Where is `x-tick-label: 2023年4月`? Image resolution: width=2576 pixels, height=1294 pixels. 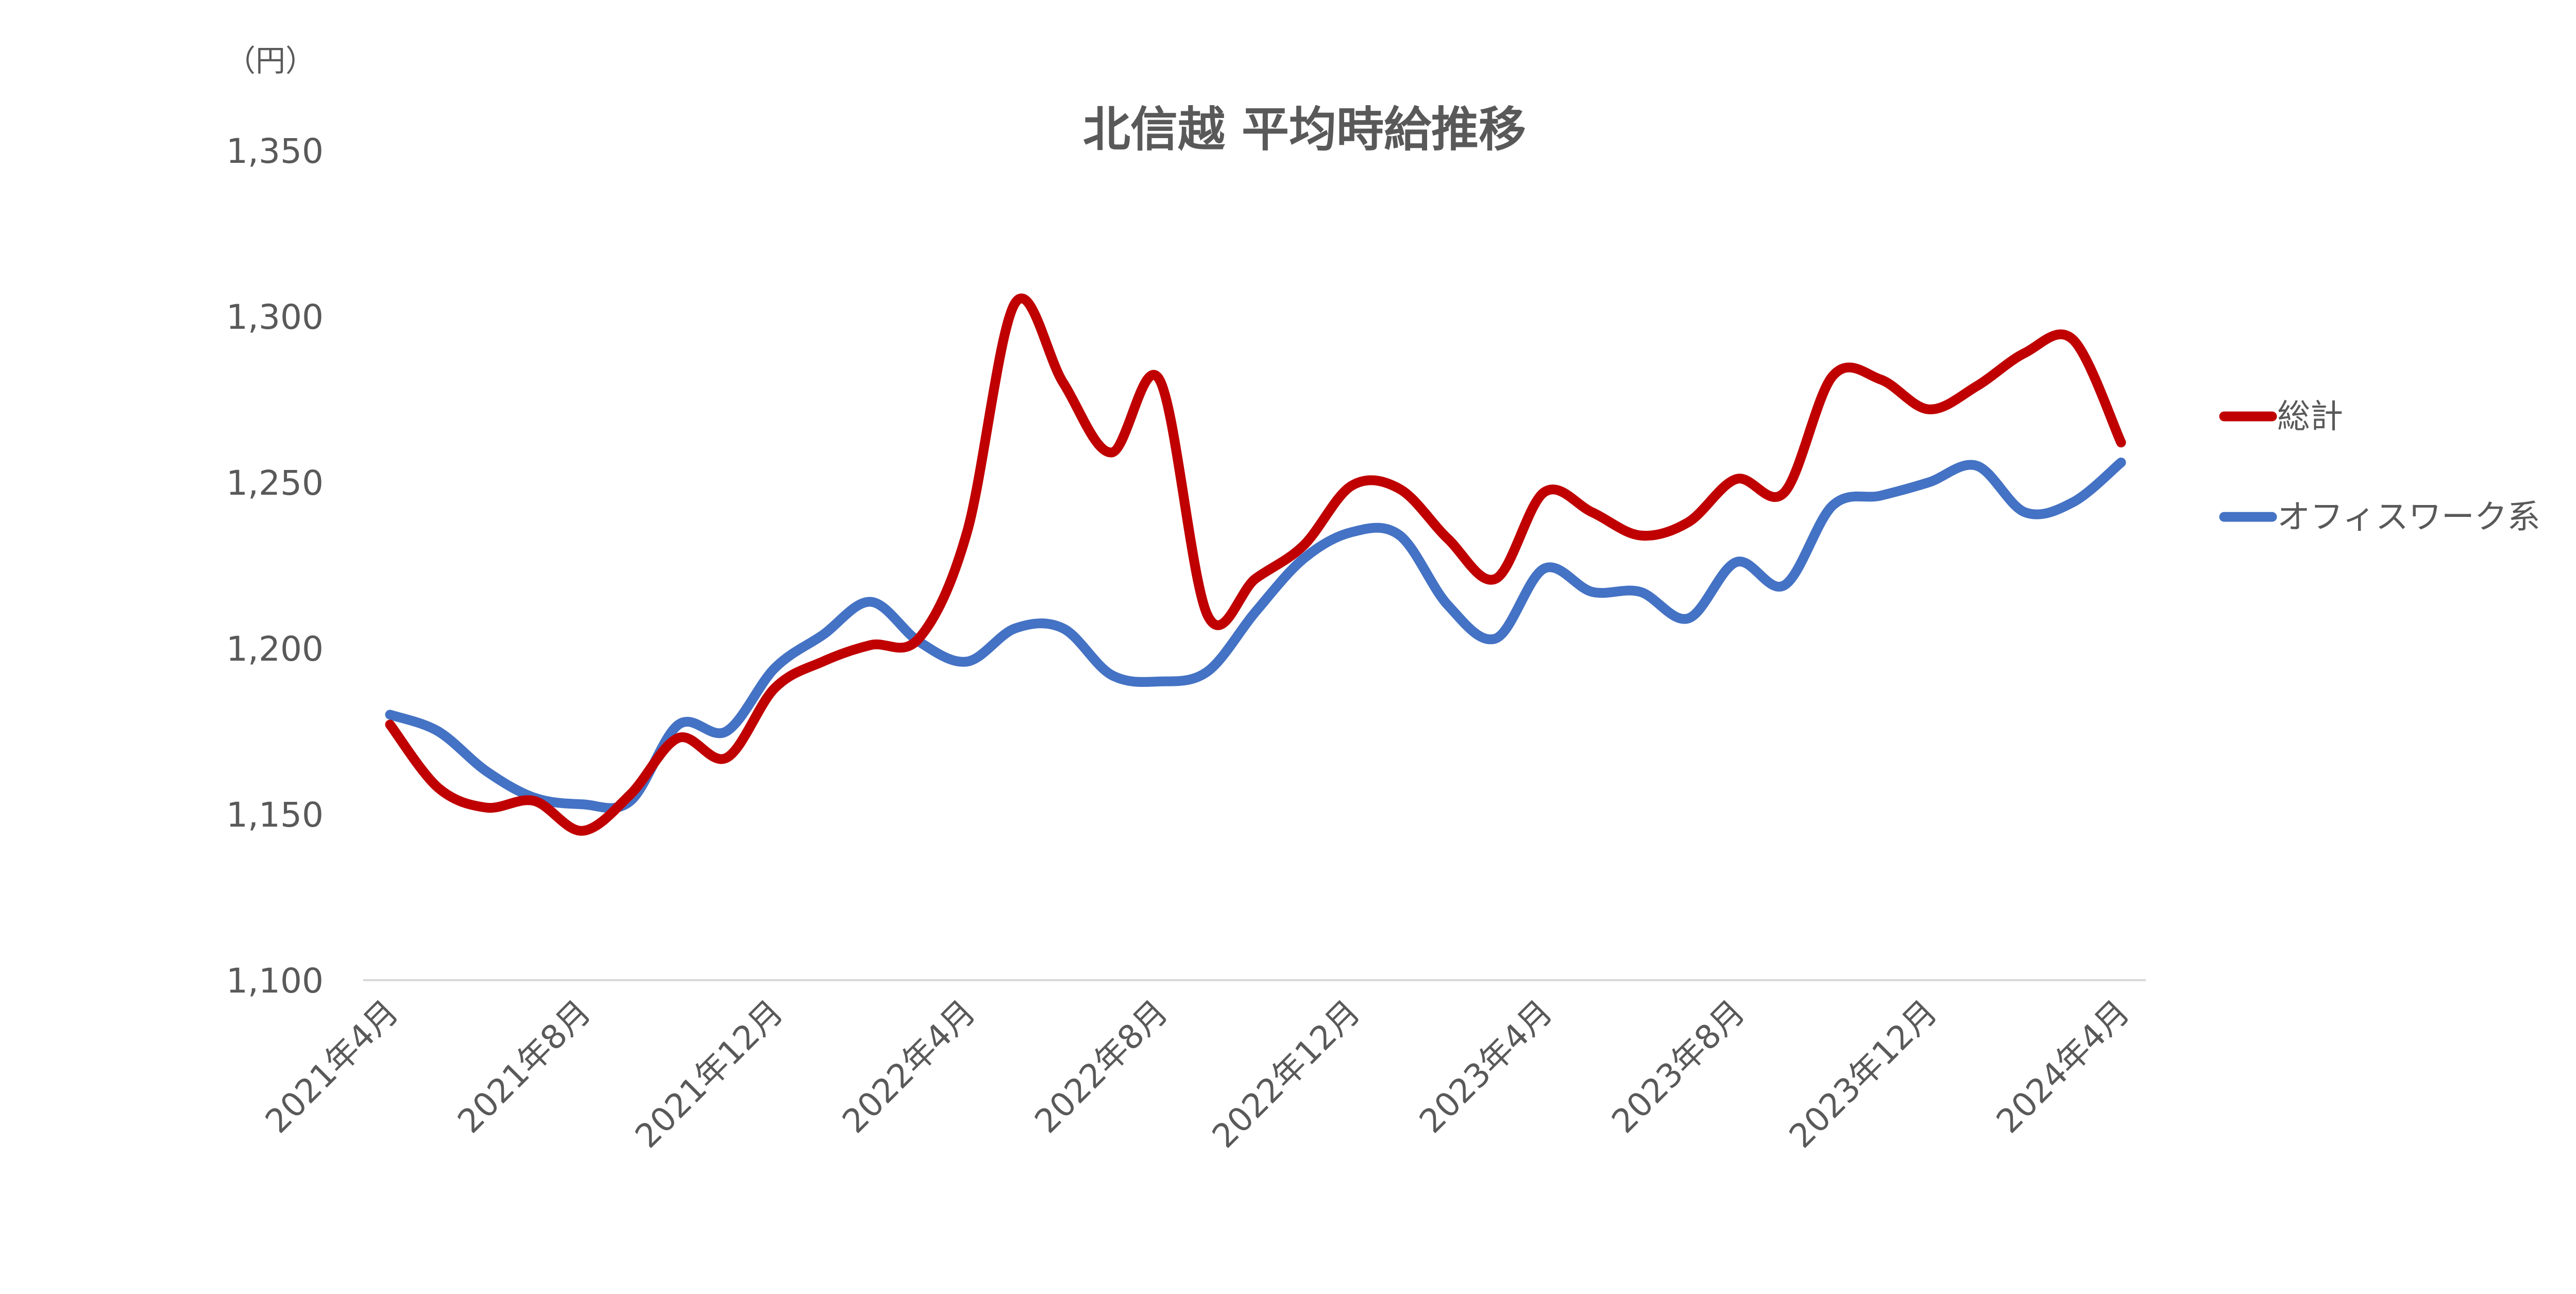 x-tick-label: 2023年4月 is located at coordinates (1487, 1067).